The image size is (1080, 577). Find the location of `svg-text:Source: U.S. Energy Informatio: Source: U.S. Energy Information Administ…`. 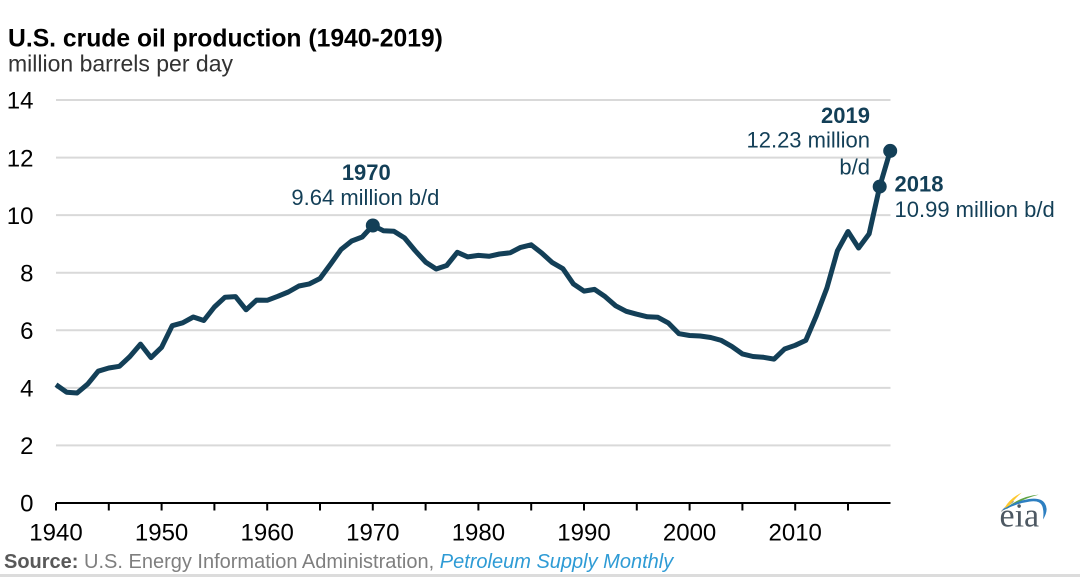

svg-text:Source: U.S. Energy Informatio: Source: U.S. Energy Information Administ… is located at coordinates (339, 562).